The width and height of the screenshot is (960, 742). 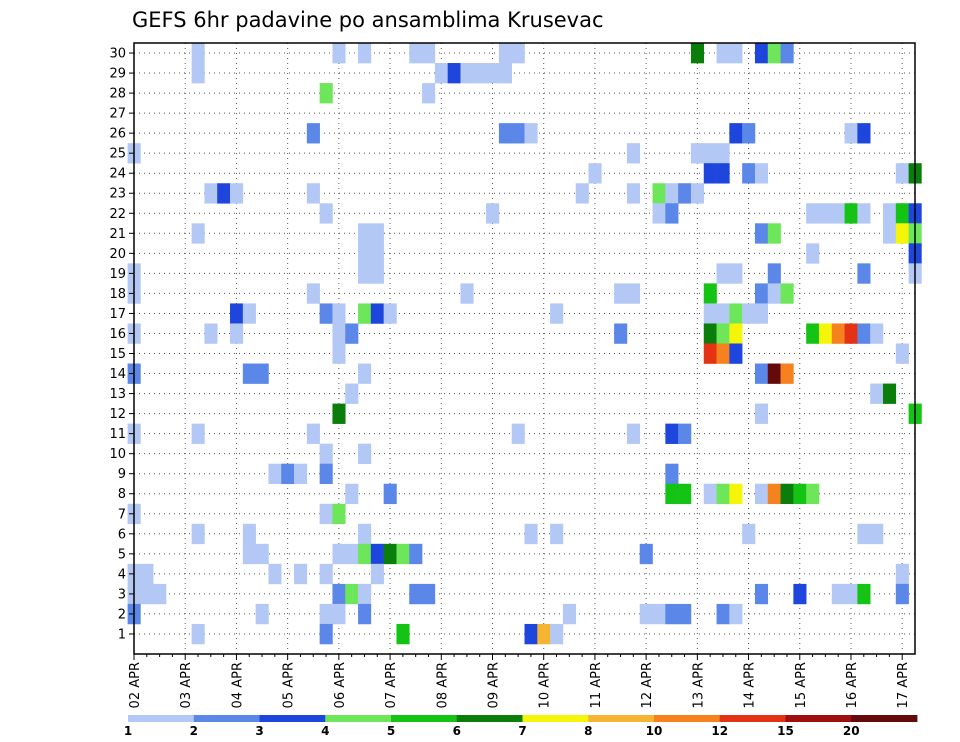 I want to click on x-tick-label: 11 APR, so click(x=596, y=685).